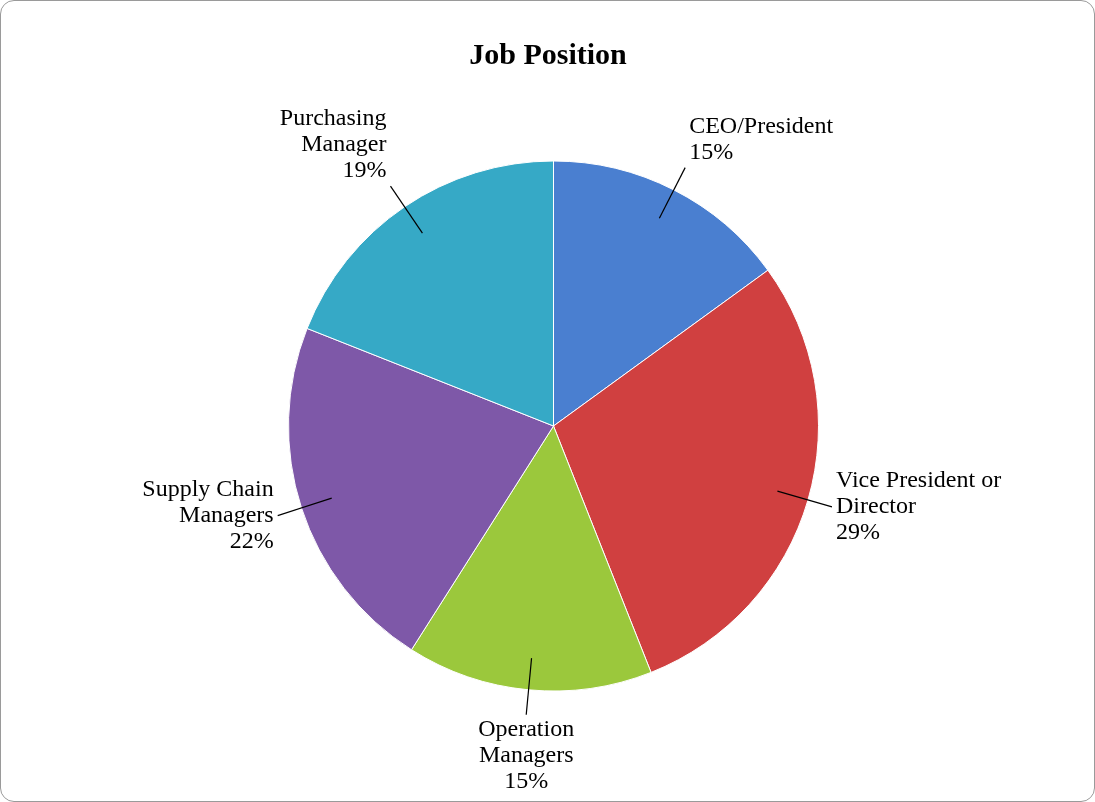 The height and width of the screenshot is (802, 1095). I want to click on slice-label: Purchasing Manager, so click(333, 130).